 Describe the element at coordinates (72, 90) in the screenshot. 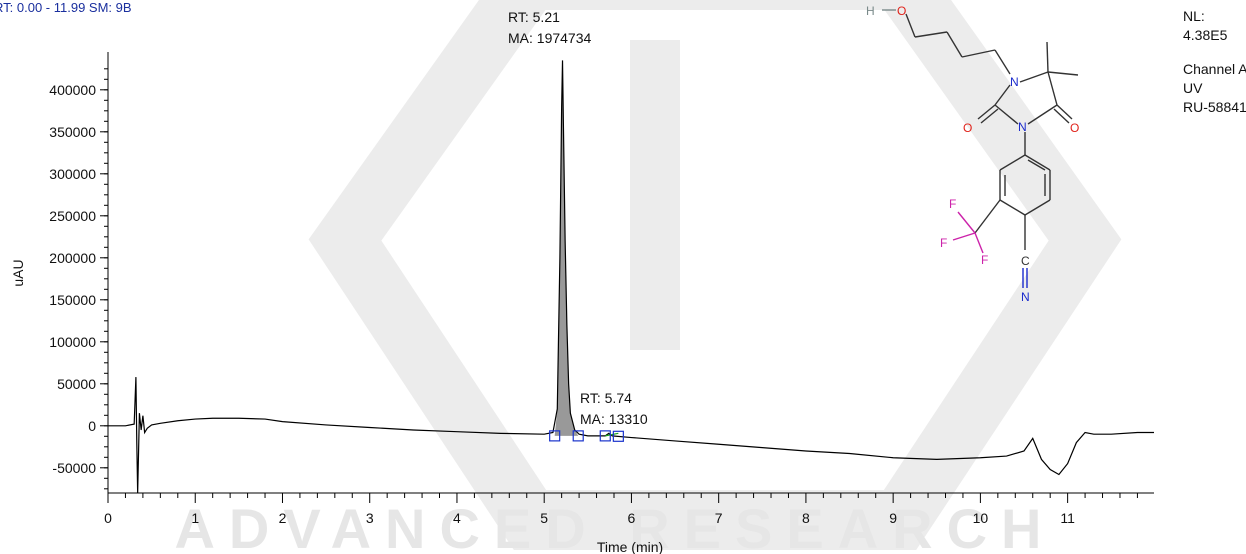

I see `y-tick-label: 400000` at that location.